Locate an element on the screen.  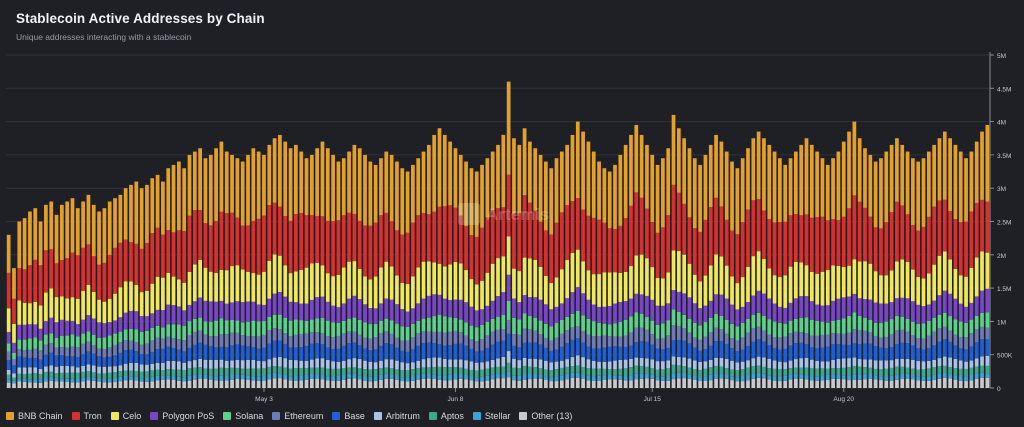
legend-item: Base is located at coordinates (348, 416).